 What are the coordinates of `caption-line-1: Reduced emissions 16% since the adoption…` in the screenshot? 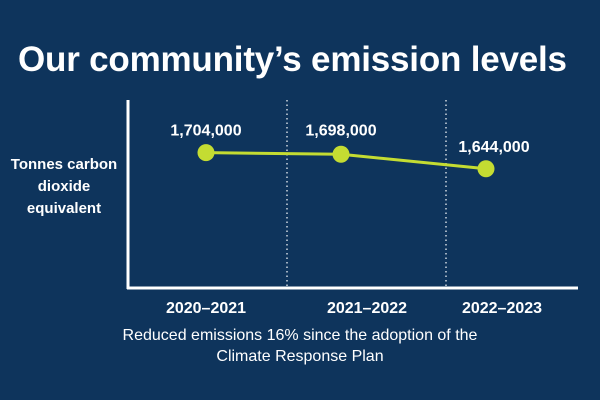 It's located at (300, 335).